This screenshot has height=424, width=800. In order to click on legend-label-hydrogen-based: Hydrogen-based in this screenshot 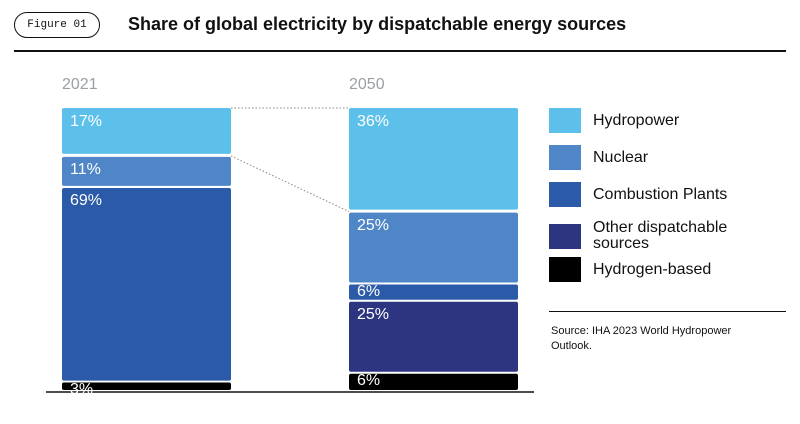, I will do `click(652, 269)`.